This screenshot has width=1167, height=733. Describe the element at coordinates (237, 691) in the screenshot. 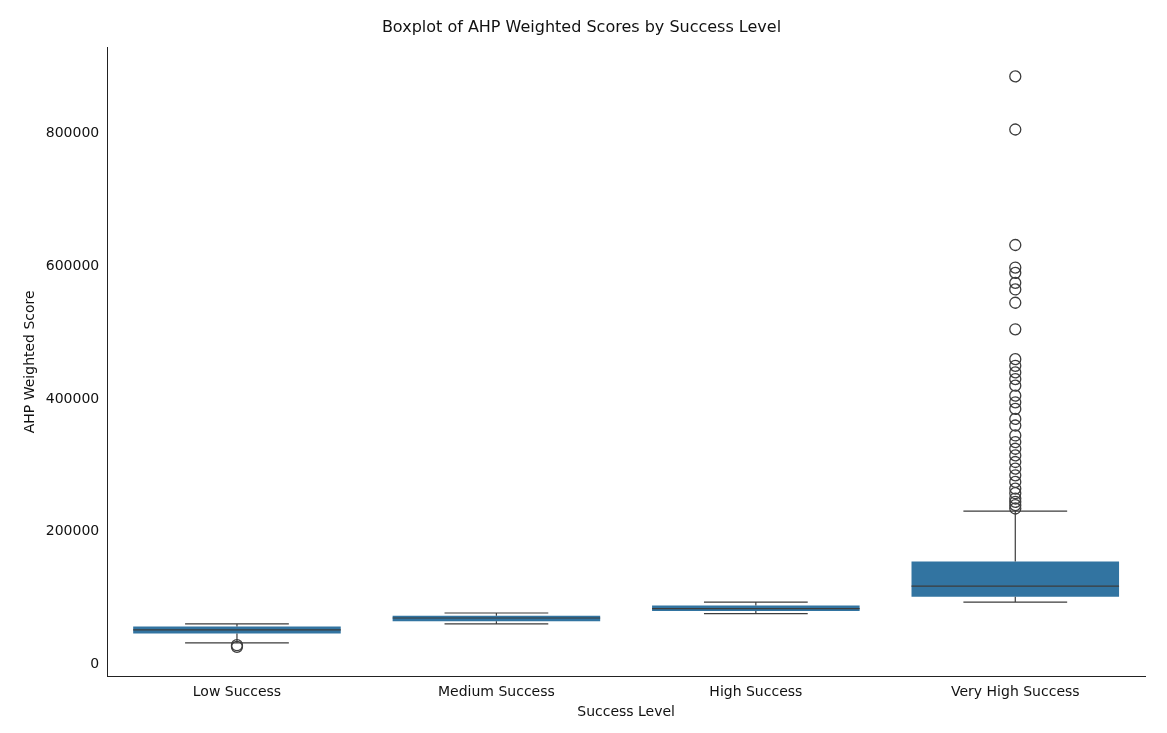

I see `x-tick-label: Low Success` at that location.